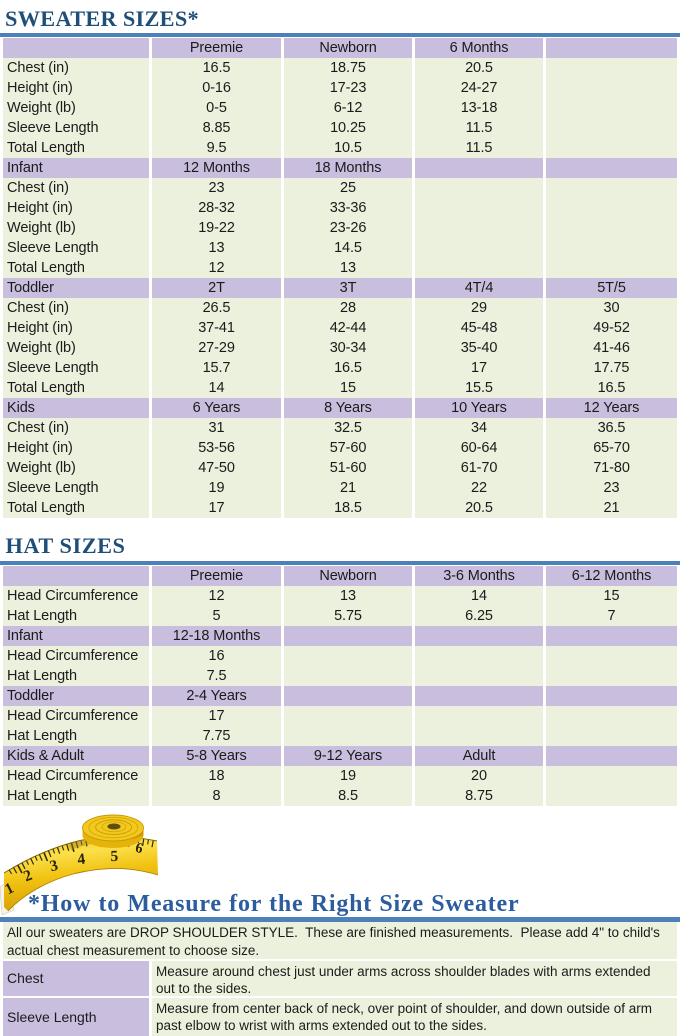  What do you see at coordinates (114, 856) in the screenshot?
I see `svg-text: 5` at bounding box center [114, 856].